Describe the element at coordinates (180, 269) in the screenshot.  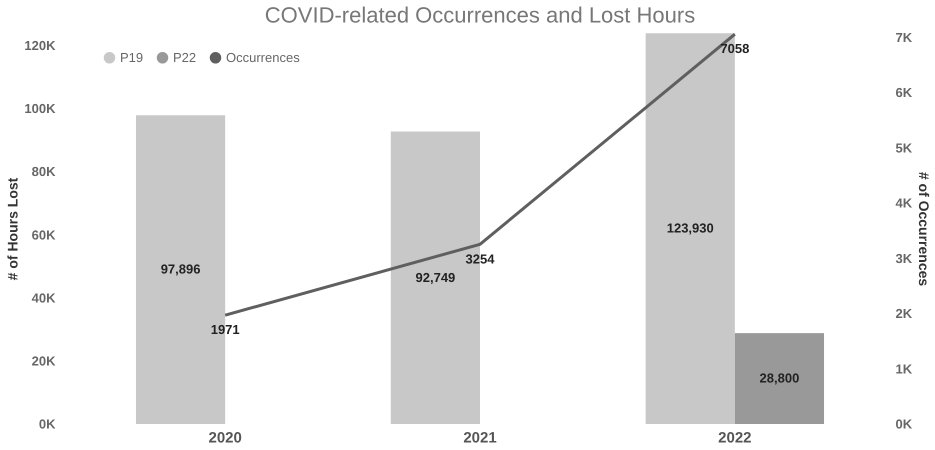
I see `data-label: 97,896` at that location.